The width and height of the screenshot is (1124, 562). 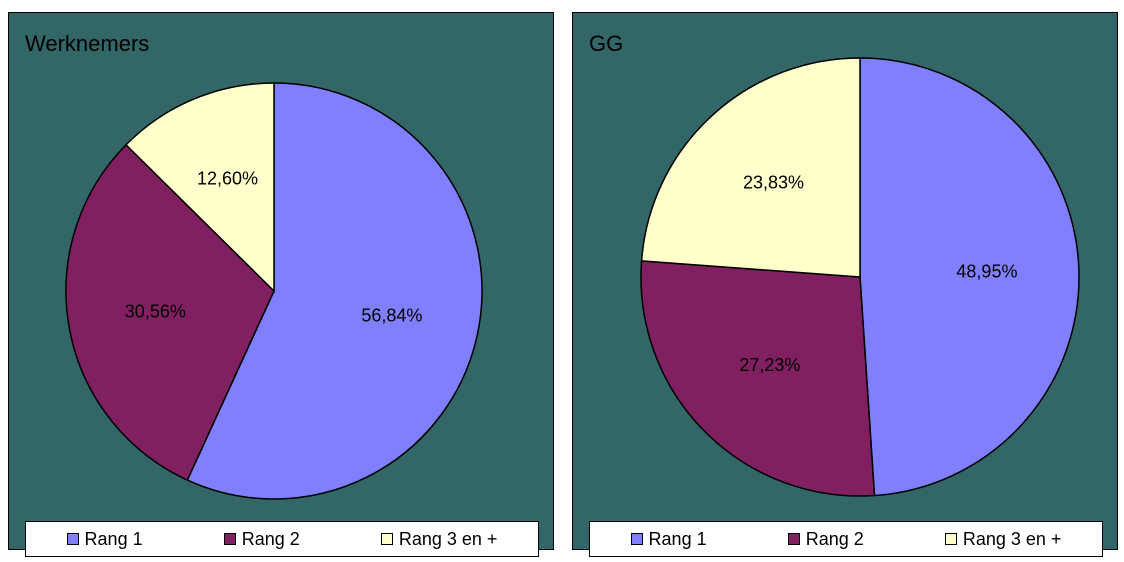 What do you see at coordinates (769, 365) in the screenshot?
I see `data-label: 27,23%` at bounding box center [769, 365].